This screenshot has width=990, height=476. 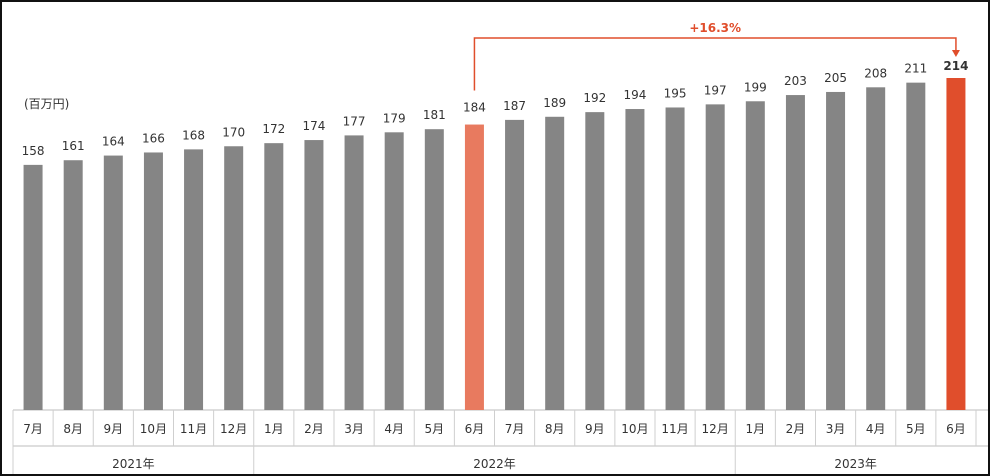 I want to click on data-label: 214, so click(x=955, y=66).